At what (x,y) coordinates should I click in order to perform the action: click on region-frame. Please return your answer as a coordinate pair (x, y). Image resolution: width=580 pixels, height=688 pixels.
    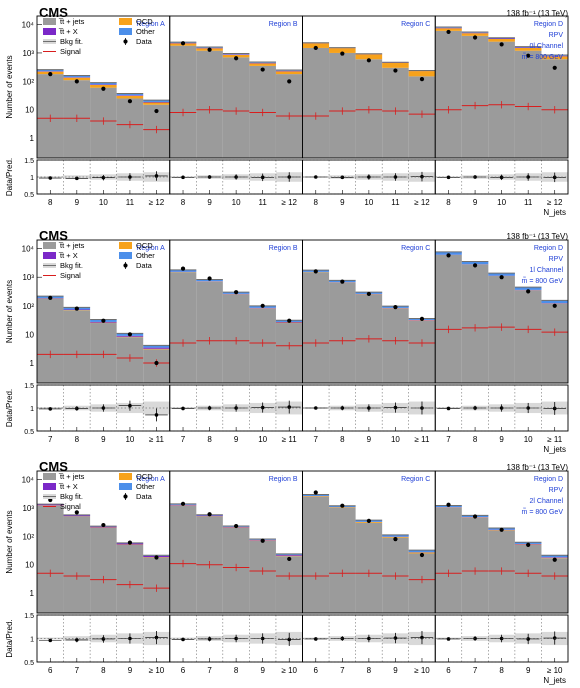
    Looking at the image, I should click on (501, 542).